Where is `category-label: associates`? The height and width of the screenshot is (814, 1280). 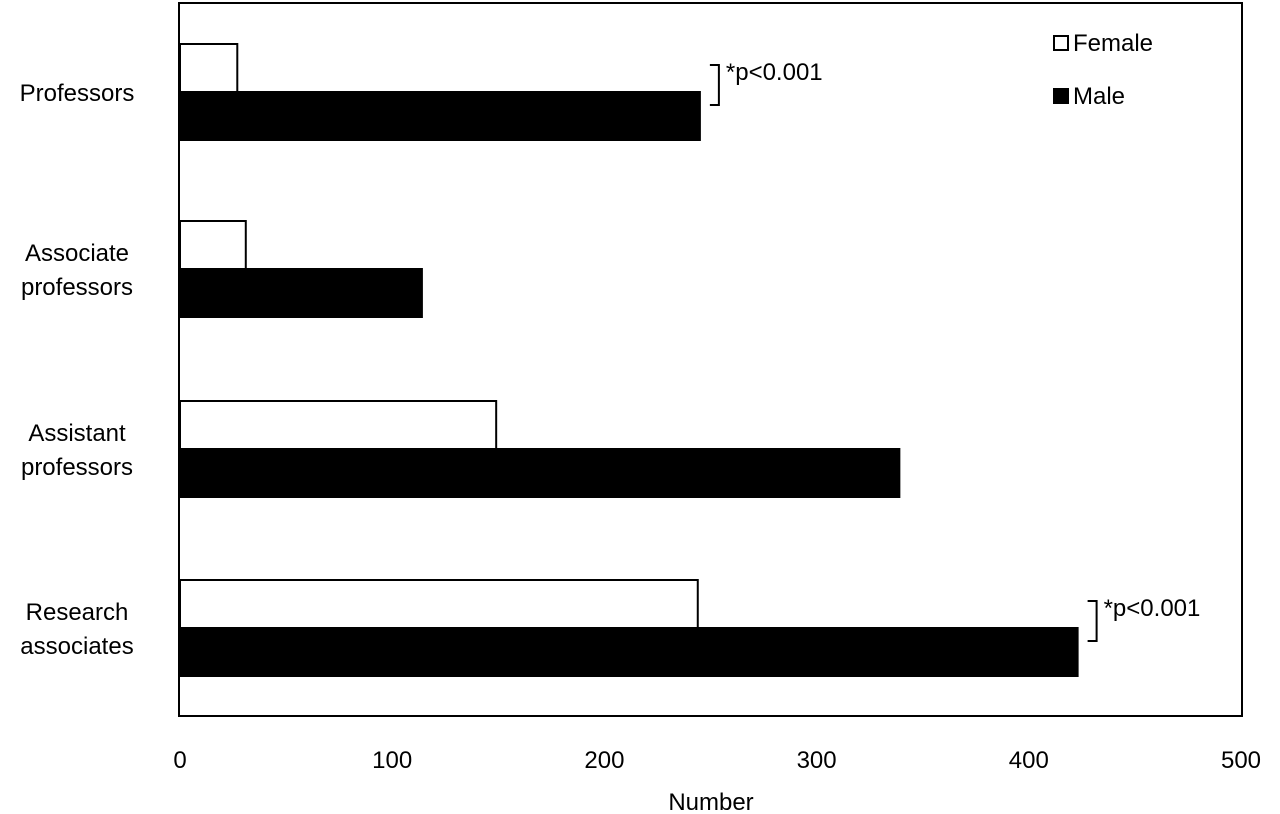 category-label: associates is located at coordinates (76, 646).